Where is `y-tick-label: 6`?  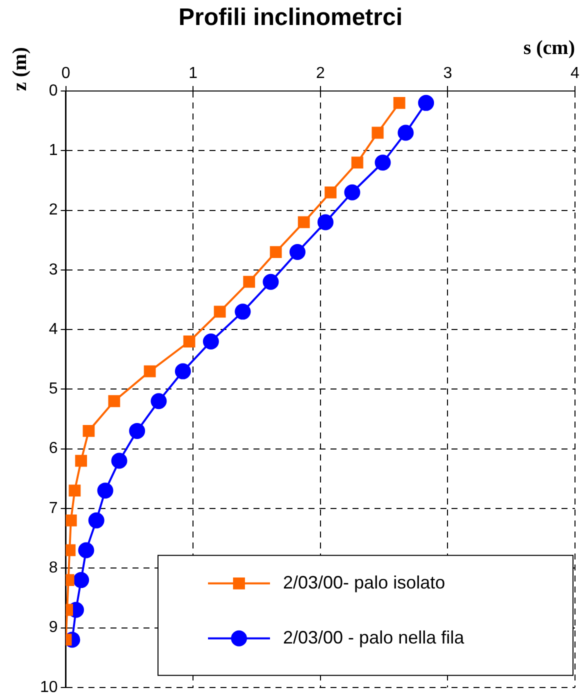 y-tick-label: 6 is located at coordinates (53, 449).